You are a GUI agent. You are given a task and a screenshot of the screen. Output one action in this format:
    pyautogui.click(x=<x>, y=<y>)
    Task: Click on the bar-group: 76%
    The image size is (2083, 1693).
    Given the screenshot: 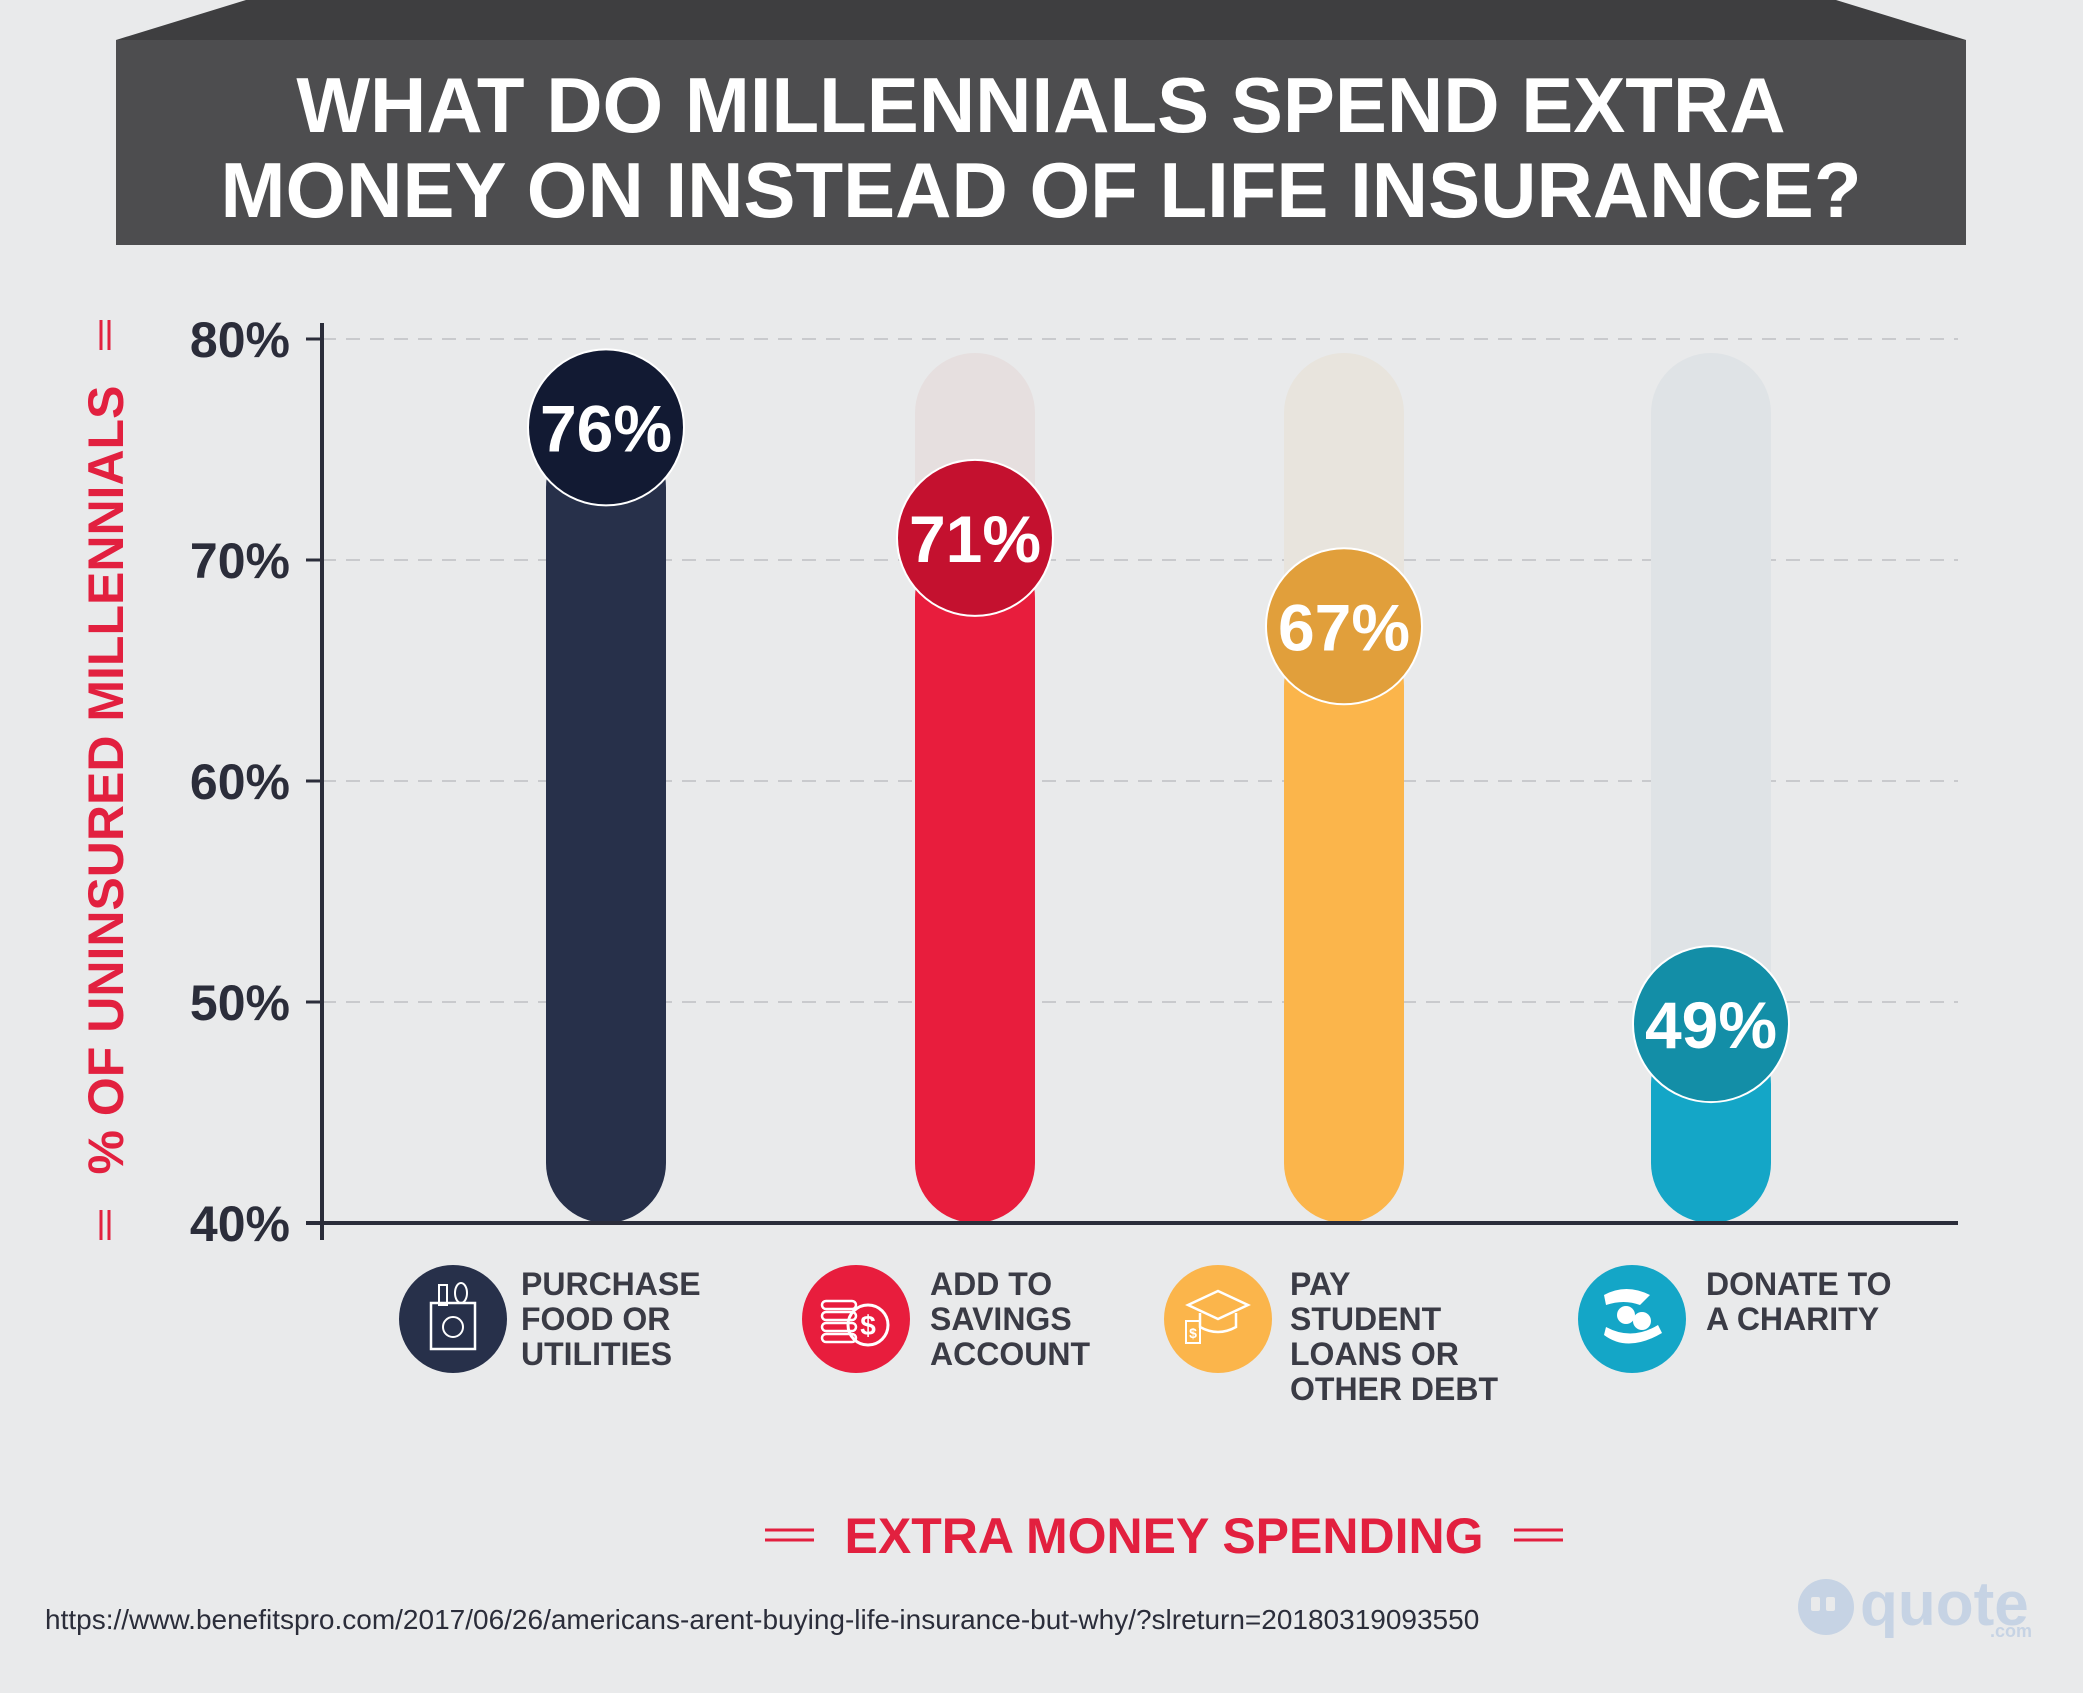 What is the action you would take?
    pyautogui.click(x=606, y=785)
    